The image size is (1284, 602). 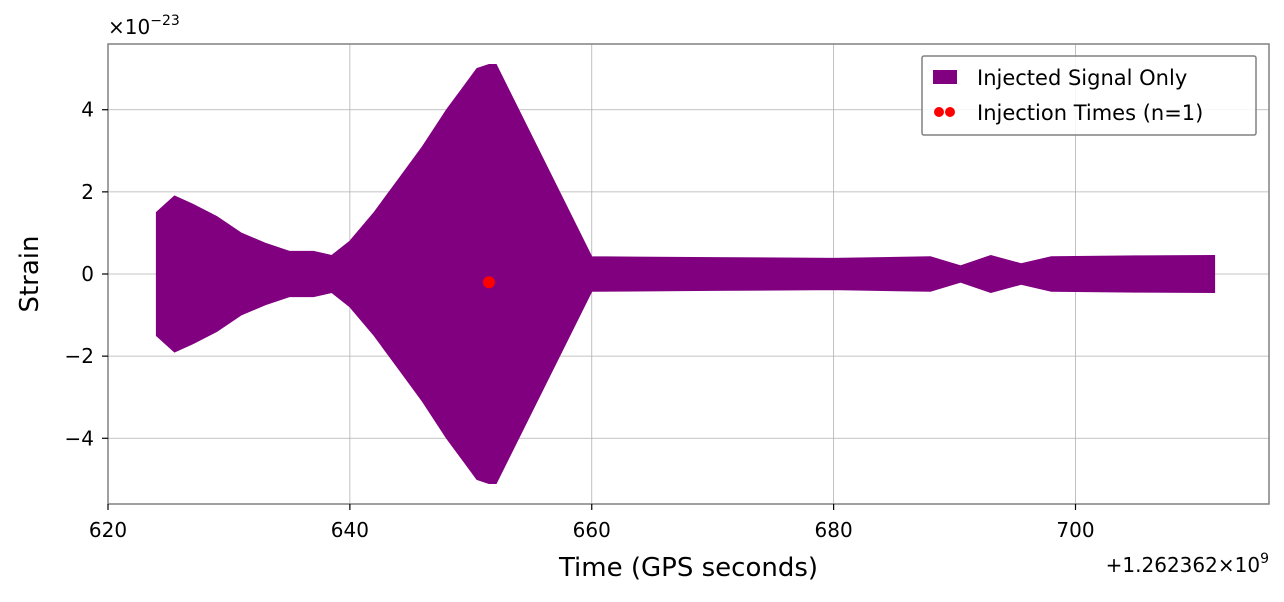 What do you see at coordinates (1264, 559) in the screenshot?
I see `x-offset-exponent: 9` at bounding box center [1264, 559].